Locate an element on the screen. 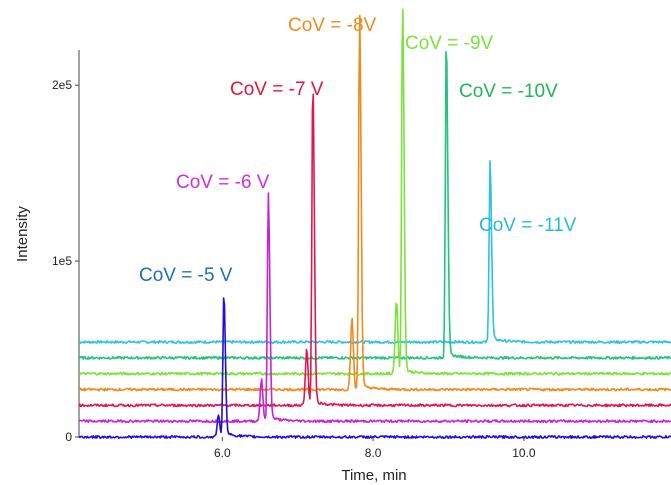 This screenshot has width=671, height=485. y-tick-label: 1e5 is located at coordinates (62, 261).